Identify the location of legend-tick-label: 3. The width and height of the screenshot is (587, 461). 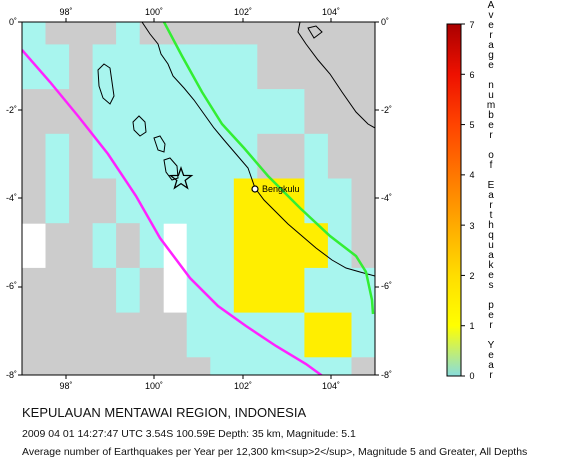
(471, 226).